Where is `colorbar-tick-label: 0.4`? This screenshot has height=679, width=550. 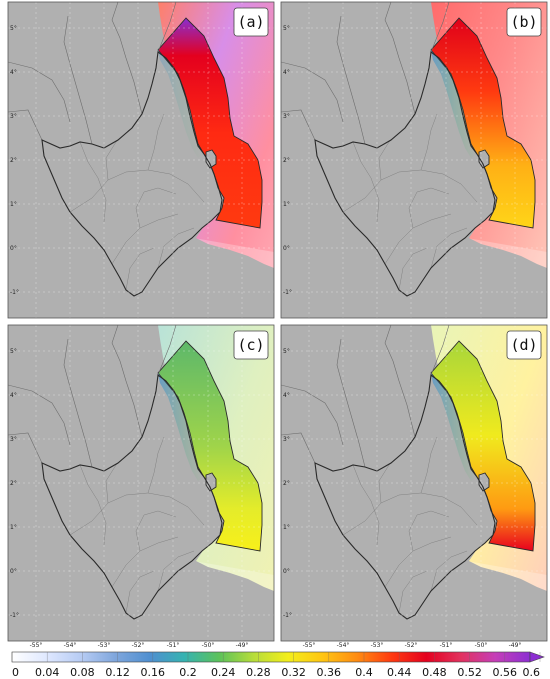
colorbar-tick-label: 0.4 is located at coordinates (364, 672).